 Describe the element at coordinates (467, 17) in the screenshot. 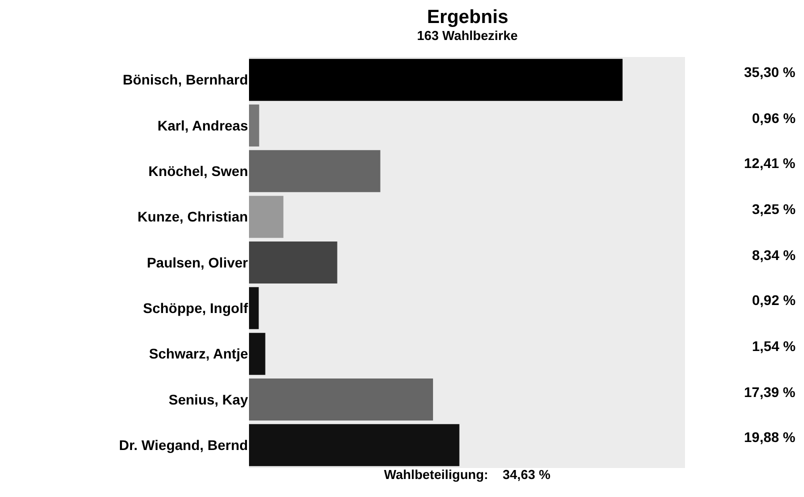

I see `chart-title: Ergebnis` at that location.